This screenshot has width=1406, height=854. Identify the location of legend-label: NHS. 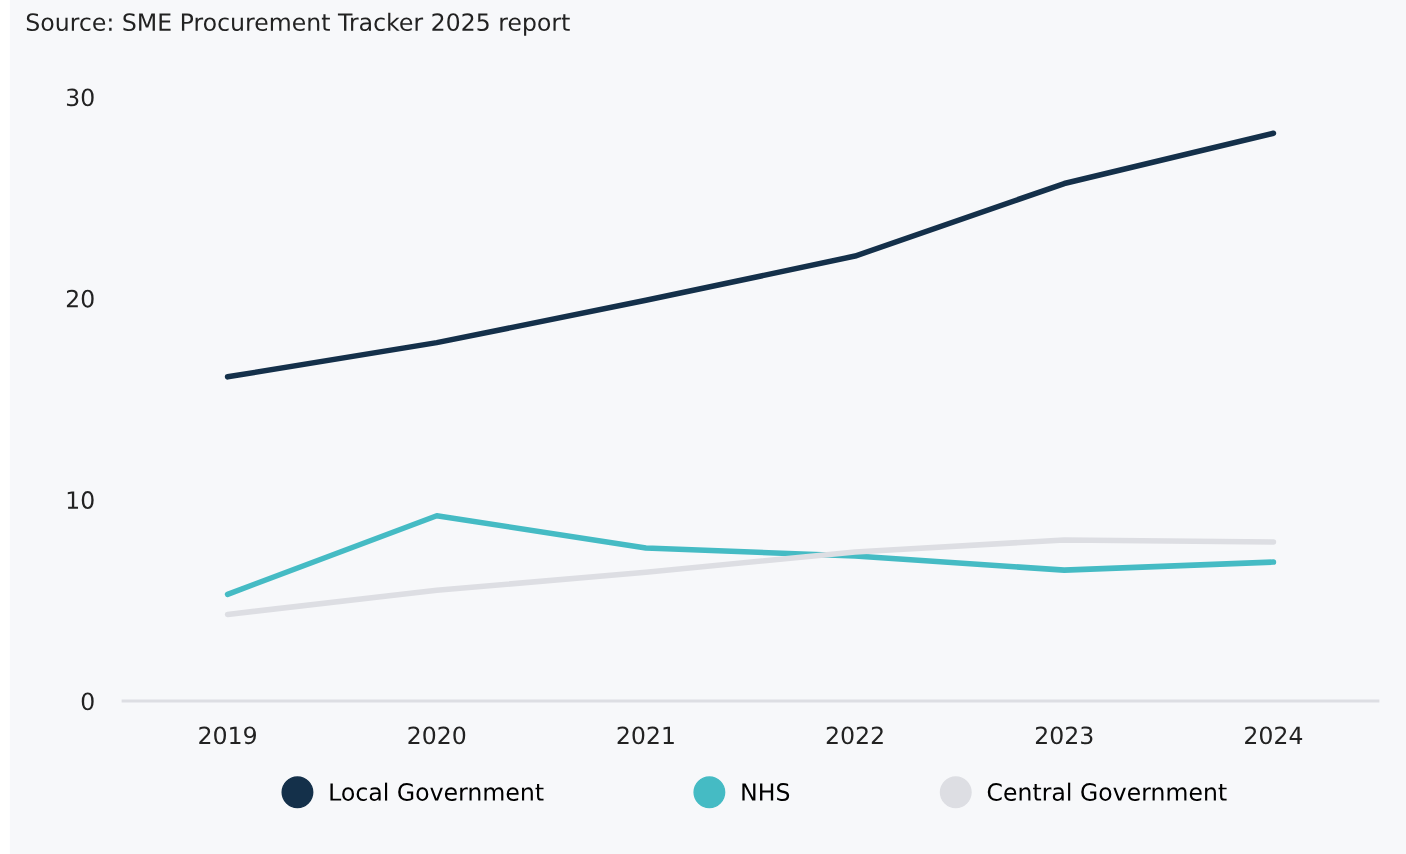
(766, 792).